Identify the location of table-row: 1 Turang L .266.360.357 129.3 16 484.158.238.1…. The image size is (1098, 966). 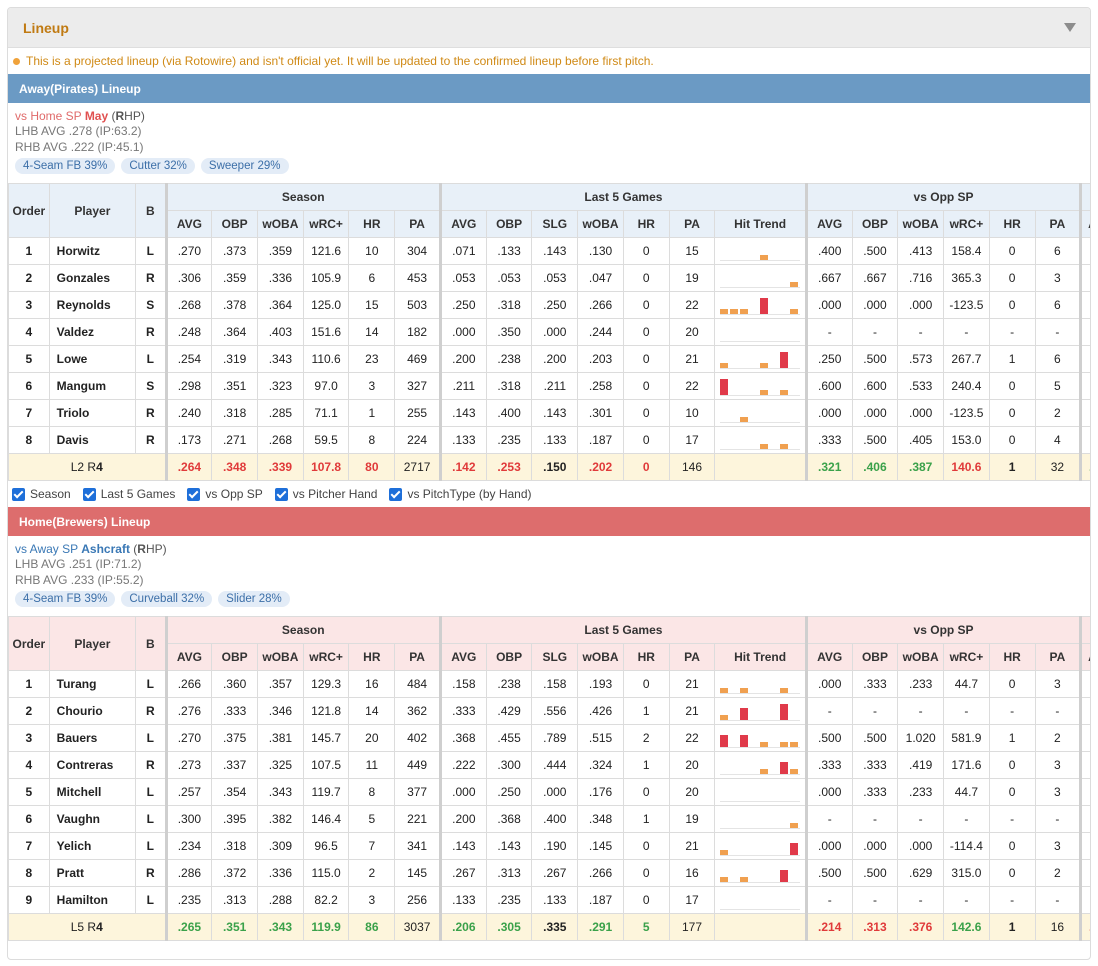
(549, 684).